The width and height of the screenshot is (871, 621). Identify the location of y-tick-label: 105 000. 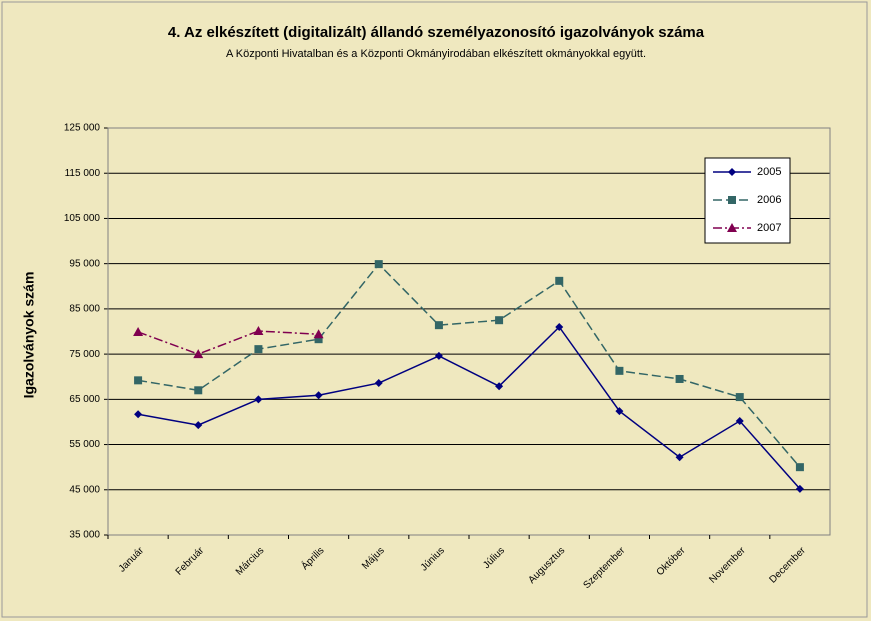
(82, 218).